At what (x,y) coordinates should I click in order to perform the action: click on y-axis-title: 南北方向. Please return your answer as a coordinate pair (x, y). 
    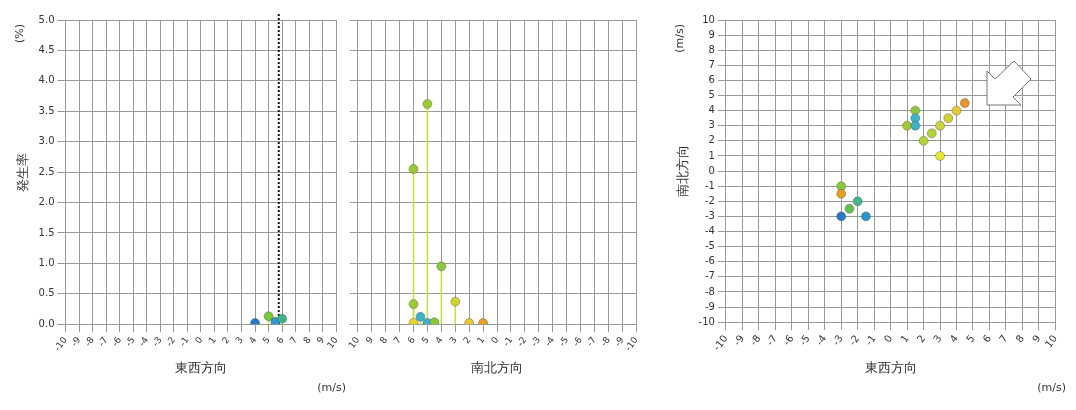
    Looking at the image, I should click on (683, 171).